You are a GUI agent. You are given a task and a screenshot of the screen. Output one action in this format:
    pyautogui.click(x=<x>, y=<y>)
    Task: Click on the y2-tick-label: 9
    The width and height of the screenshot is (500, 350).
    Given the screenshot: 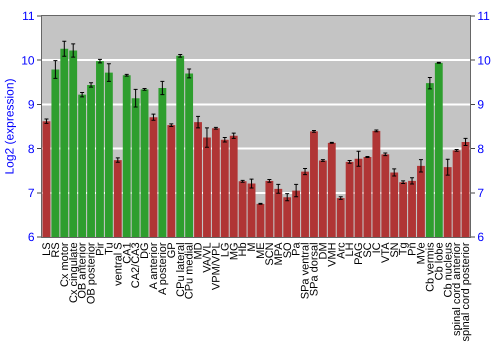 What is the action you would take?
    pyautogui.click(x=480, y=105)
    